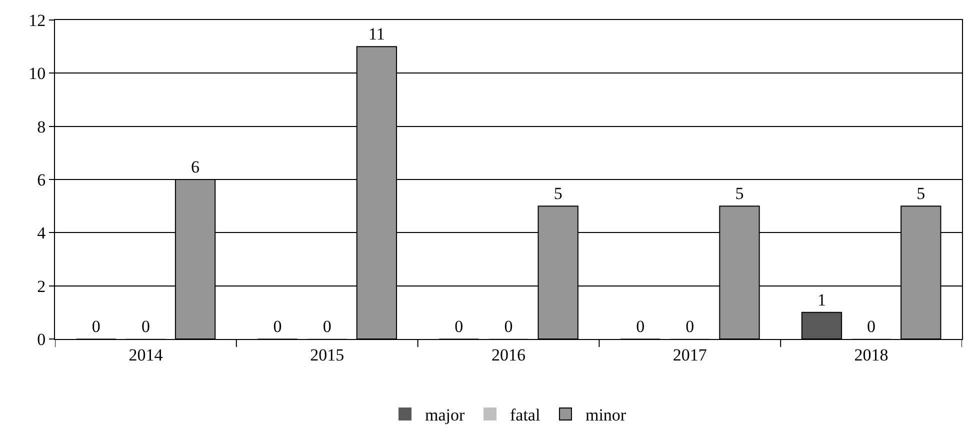 The image size is (972, 442). I want to click on data-label: 6, so click(195, 167).